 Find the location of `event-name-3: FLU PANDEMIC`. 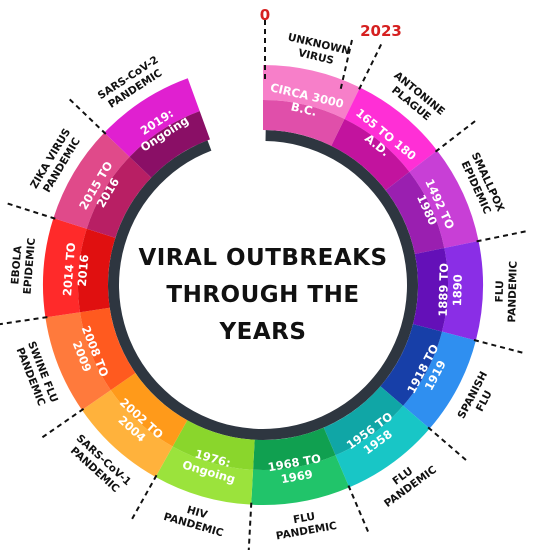

event-name-3: FLU PANDEMIC is located at coordinates (507, 291).